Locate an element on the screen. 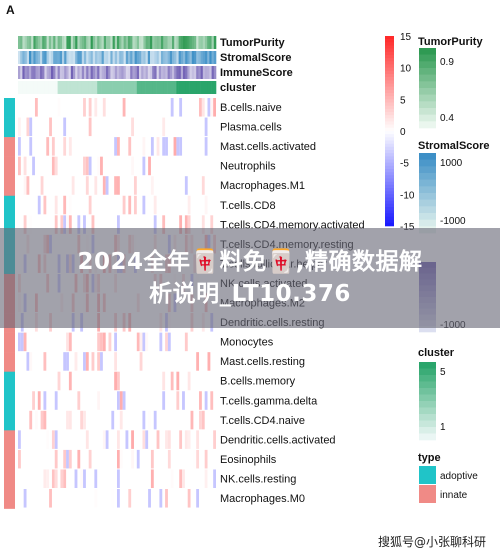  row-label: Plasma.cells is located at coordinates (251, 128).